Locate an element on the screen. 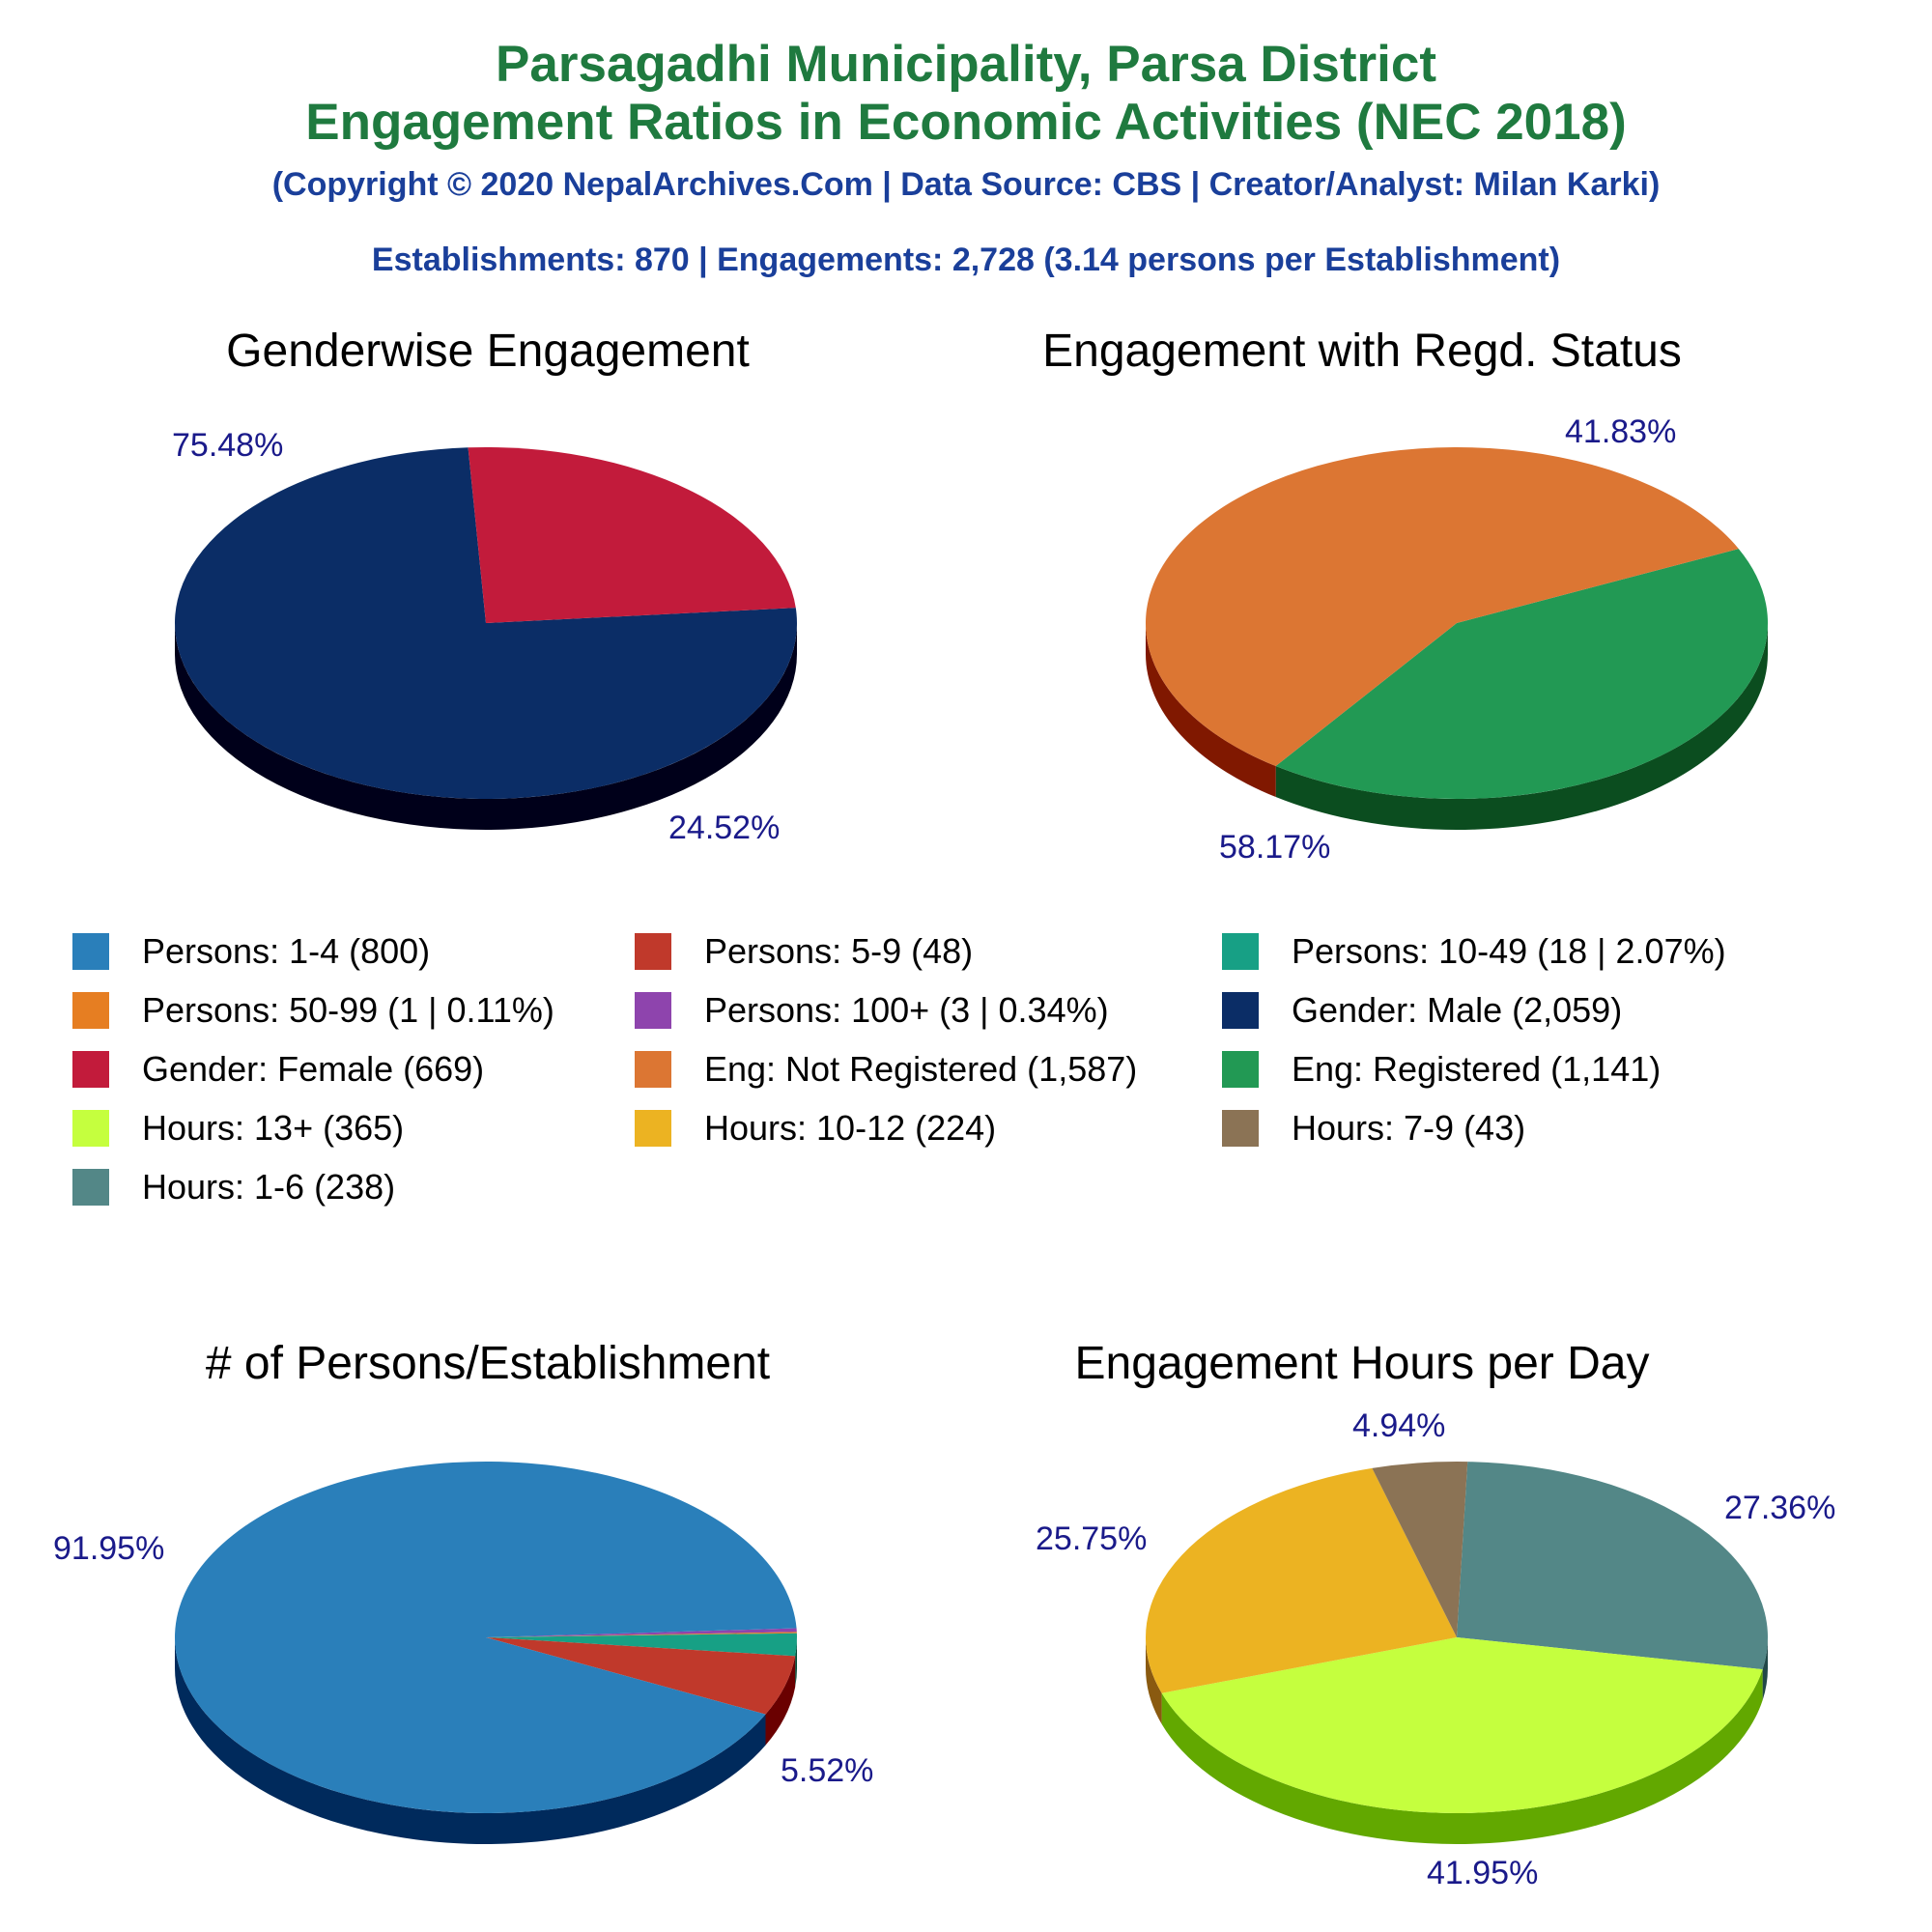  legend-item: Hours: 7-9 (43) is located at coordinates (1374, 1128).